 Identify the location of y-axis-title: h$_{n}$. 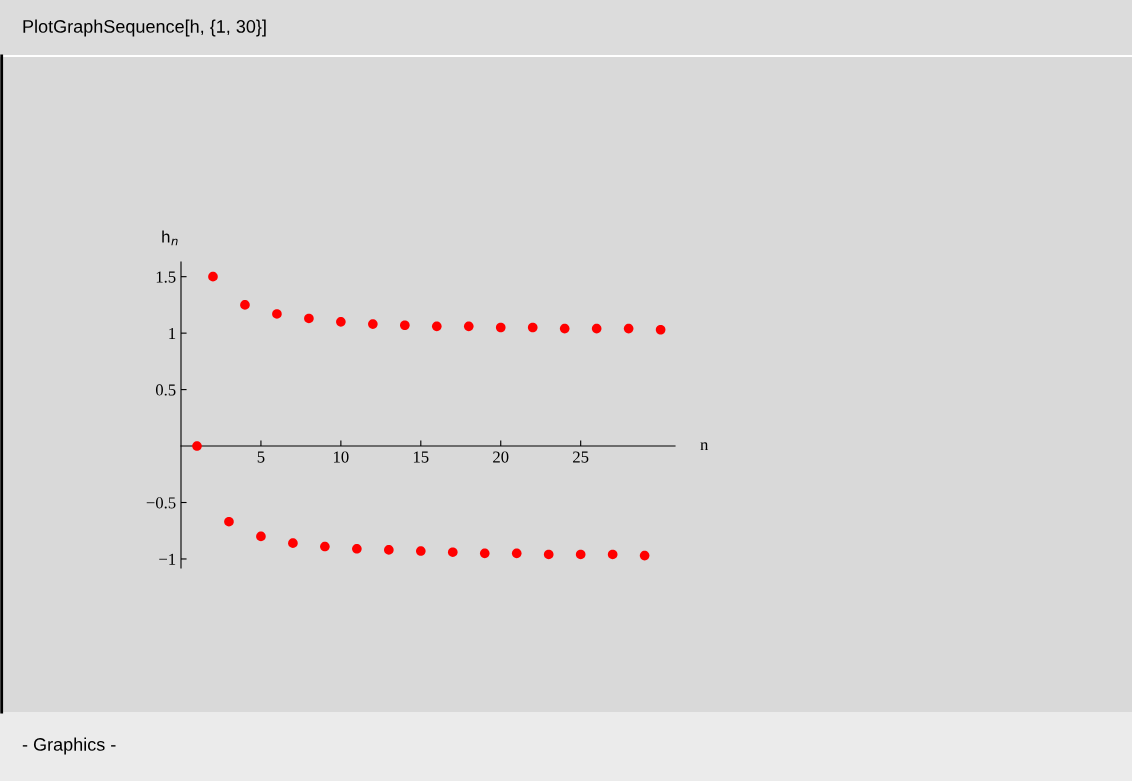
(170, 238).